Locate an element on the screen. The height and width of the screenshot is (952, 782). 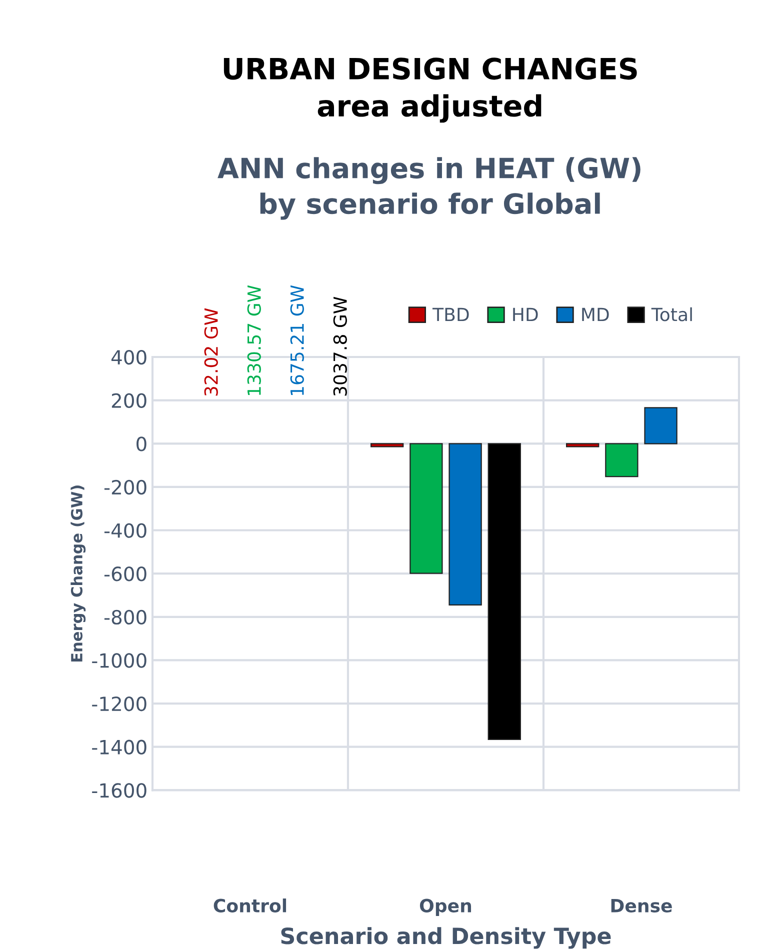
y-tick-label: 0 is located at coordinates (141, 444).